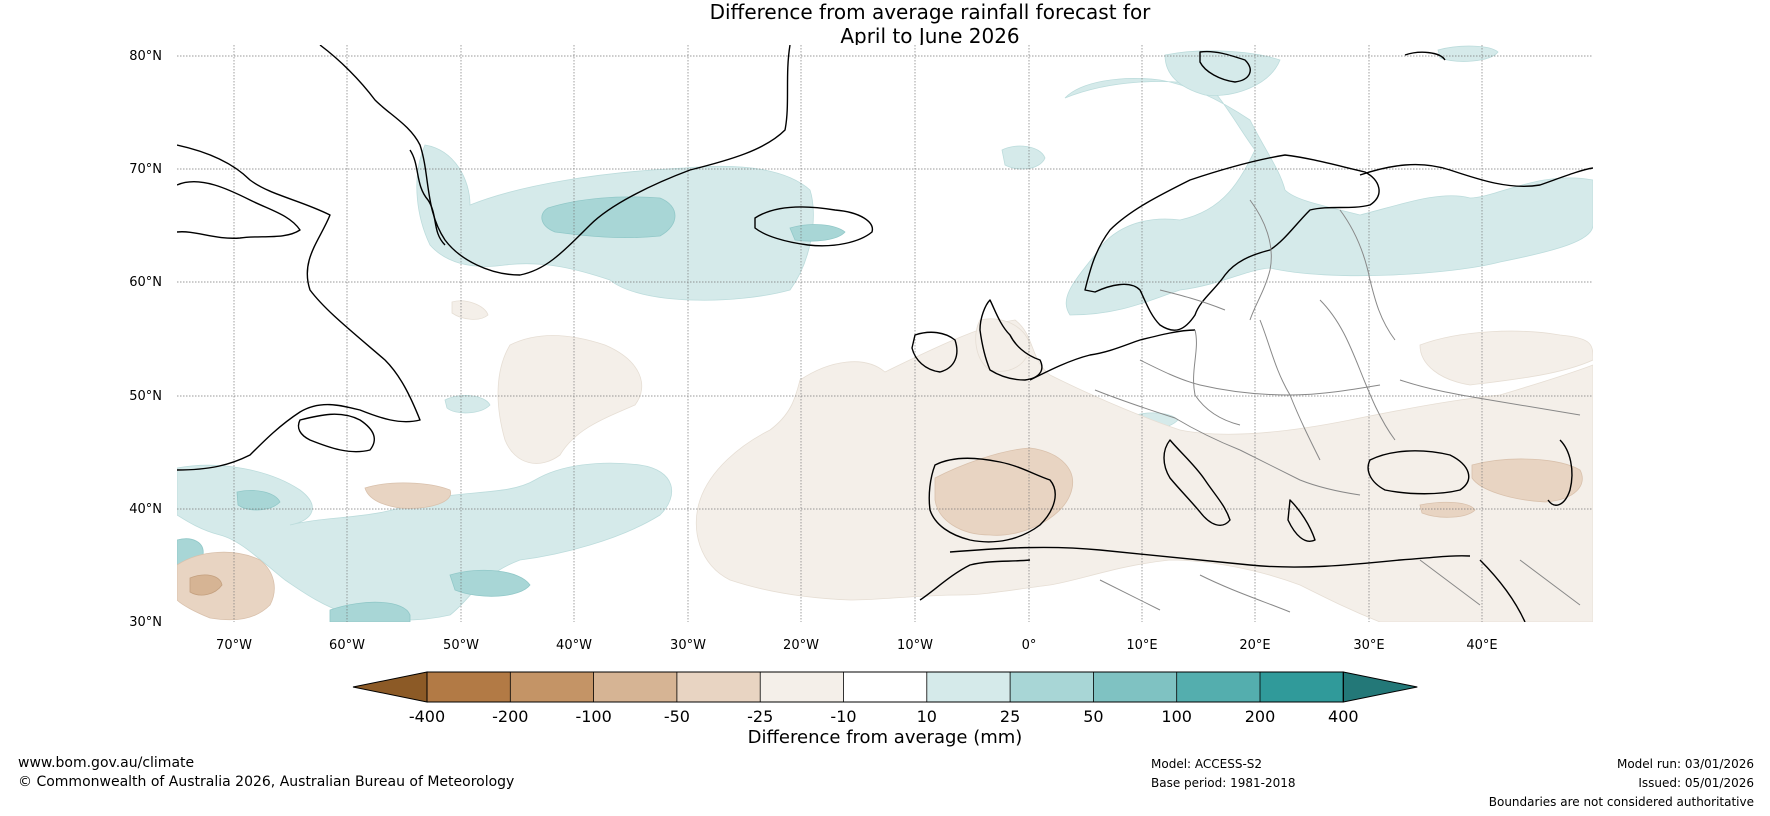 This screenshot has width=1770, height=816. What do you see at coordinates (930, 36) in the screenshot?
I see `title-line-2: April to June 2026` at bounding box center [930, 36].